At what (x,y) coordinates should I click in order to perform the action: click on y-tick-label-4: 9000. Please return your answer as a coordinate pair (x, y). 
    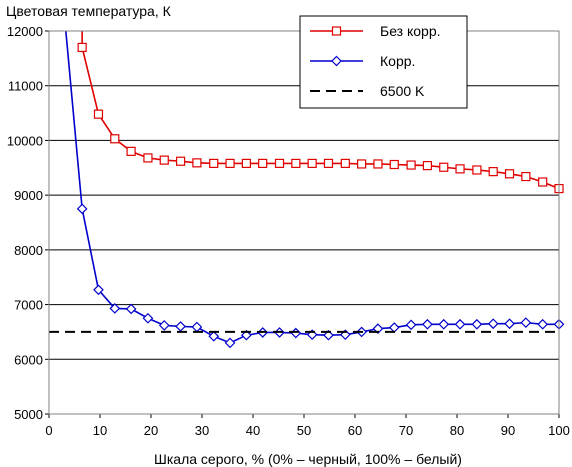
    Looking at the image, I should click on (28, 195).